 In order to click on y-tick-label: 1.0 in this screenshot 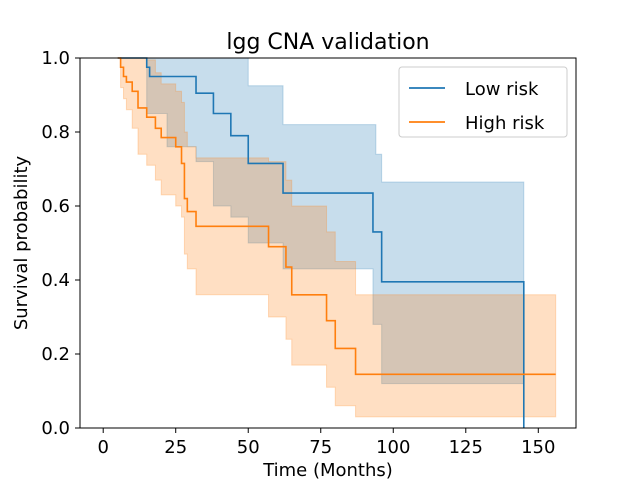, I will do `click(55, 58)`.